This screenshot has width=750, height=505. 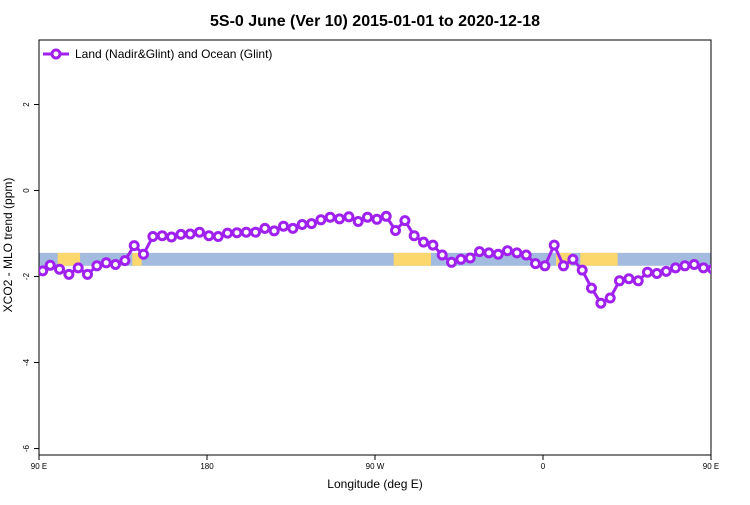 I want to click on x-tick-label-0: 90 E, so click(x=39, y=466).